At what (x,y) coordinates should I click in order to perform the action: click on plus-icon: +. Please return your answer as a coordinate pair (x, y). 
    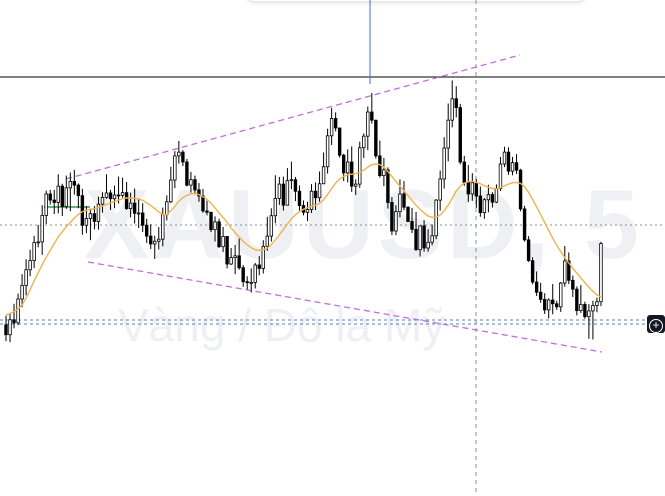
    Looking at the image, I should click on (656, 326).